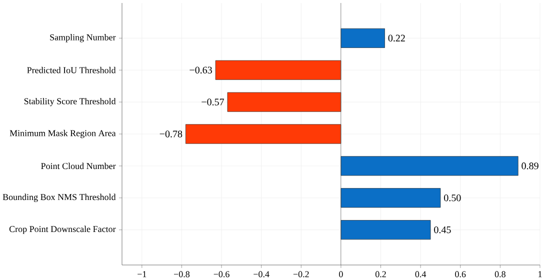  What do you see at coordinates (530, 166) in the screenshot?
I see `data-label: 0.89` at bounding box center [530, 166].